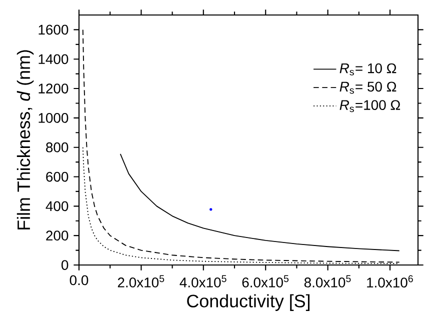  What do you see at coordinates (65, 265) in the screenshot?
I see `y-tick-label: 0` at bounding box center [65, 265].